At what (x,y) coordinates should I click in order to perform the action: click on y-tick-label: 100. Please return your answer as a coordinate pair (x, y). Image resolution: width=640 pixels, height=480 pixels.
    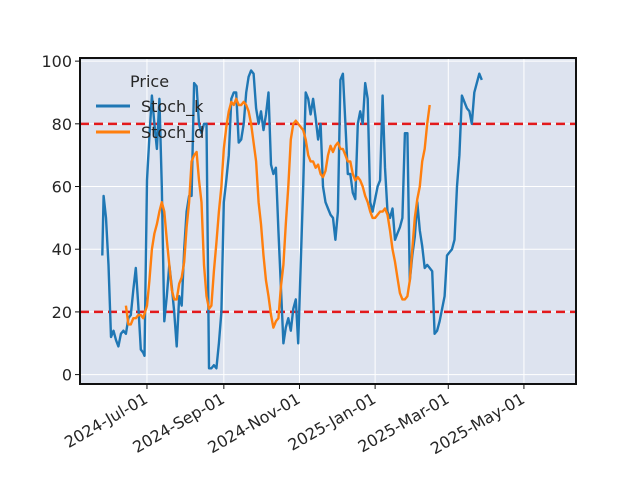
    Looking at the image, I should click on (56, 61).